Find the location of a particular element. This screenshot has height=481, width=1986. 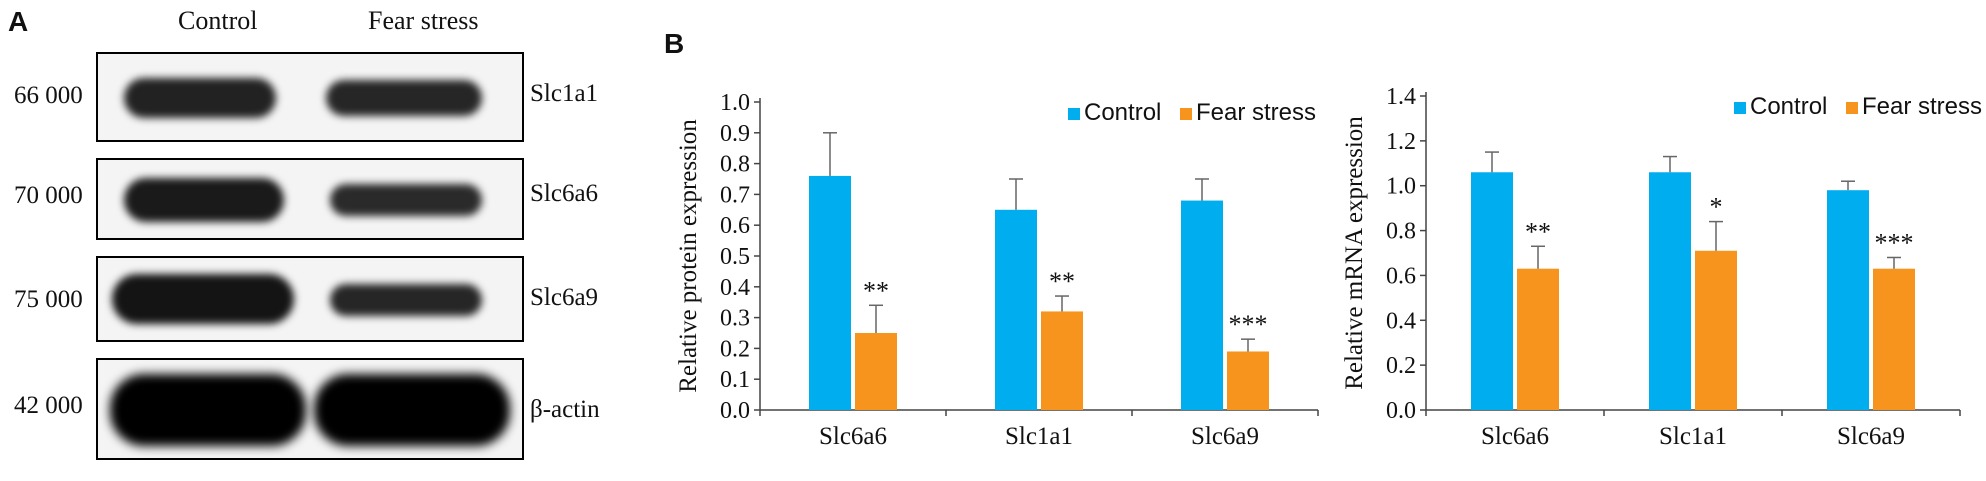

significance-marker: * is located at coordinates (1716, 207).